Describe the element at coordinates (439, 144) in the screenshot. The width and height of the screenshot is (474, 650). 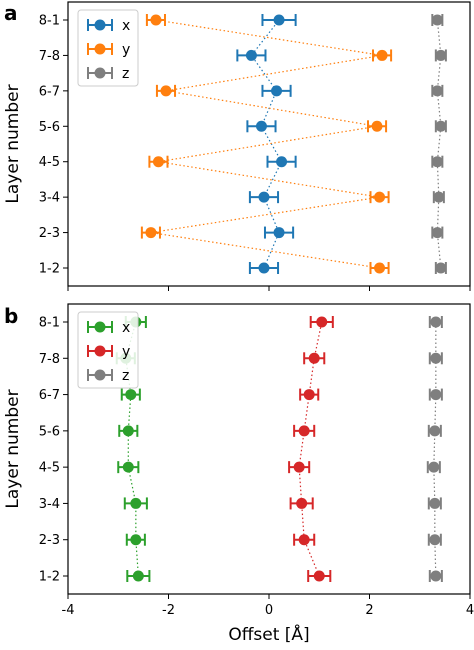
I see `series-line-z` at that location.